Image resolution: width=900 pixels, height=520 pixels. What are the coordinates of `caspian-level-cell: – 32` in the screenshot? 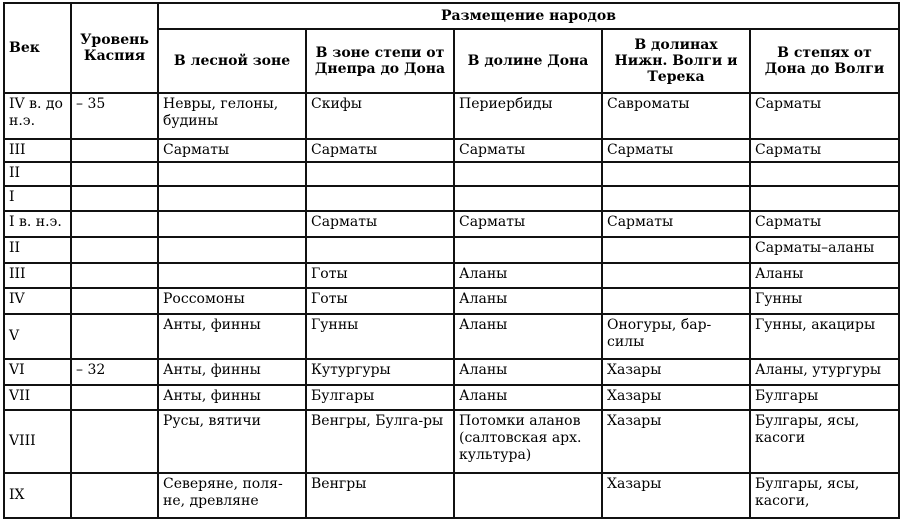 It's located at (114, 372).